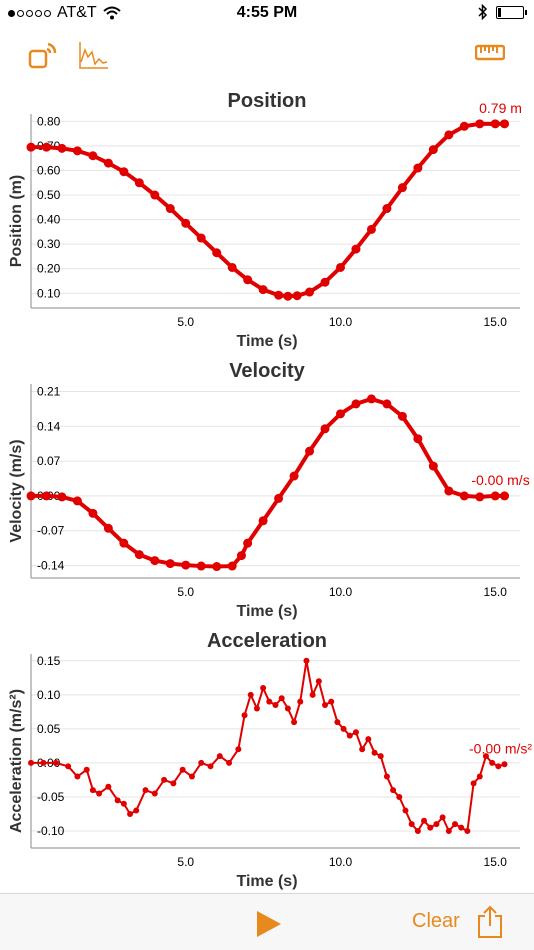 Image resolution: width=534 pixels, height=950 pixels. Describe the element at coordinates (500, 480) in the screenshot. I see `last-value-label: -0.00 m/s` at that location.